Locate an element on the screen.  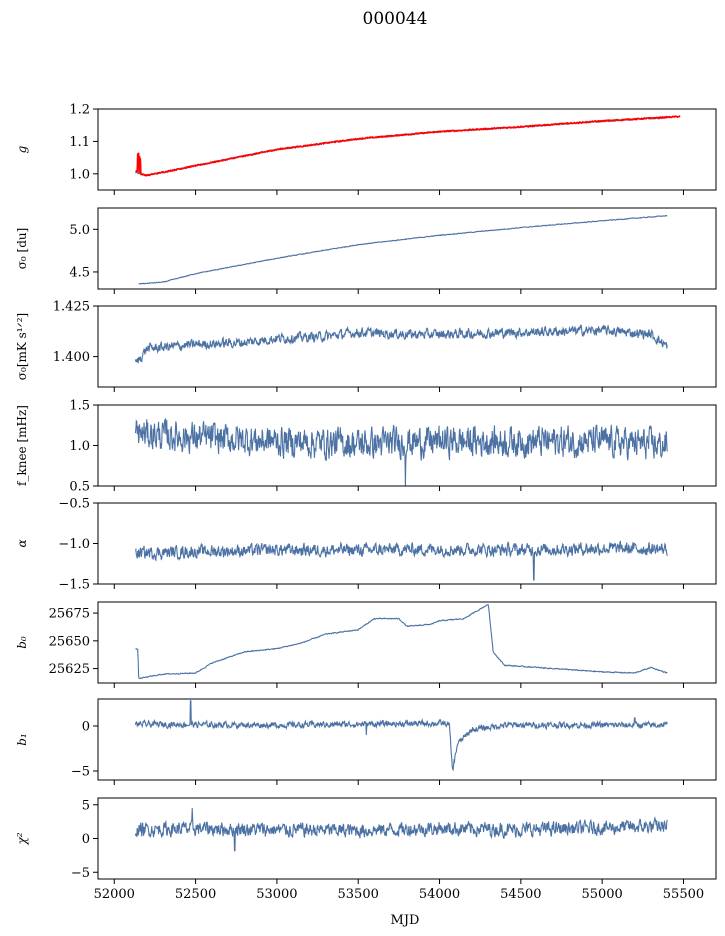
y-tick-label-fknee: 0.5 is located at coordinates (79, 487).